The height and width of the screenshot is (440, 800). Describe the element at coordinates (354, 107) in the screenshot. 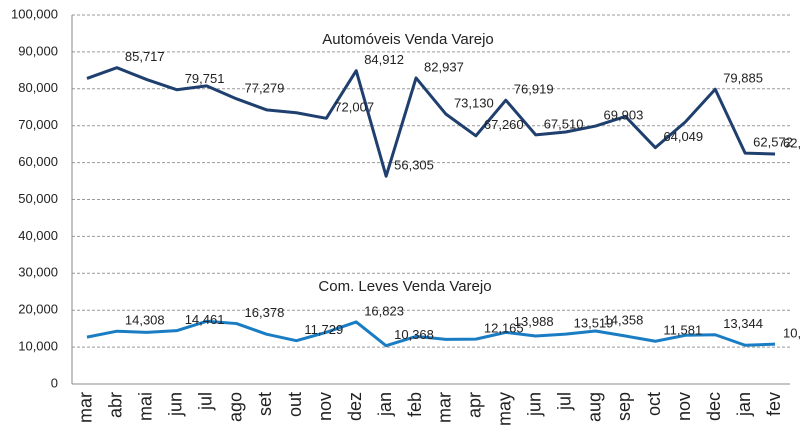

I see `value-label: 72,007` at that location.